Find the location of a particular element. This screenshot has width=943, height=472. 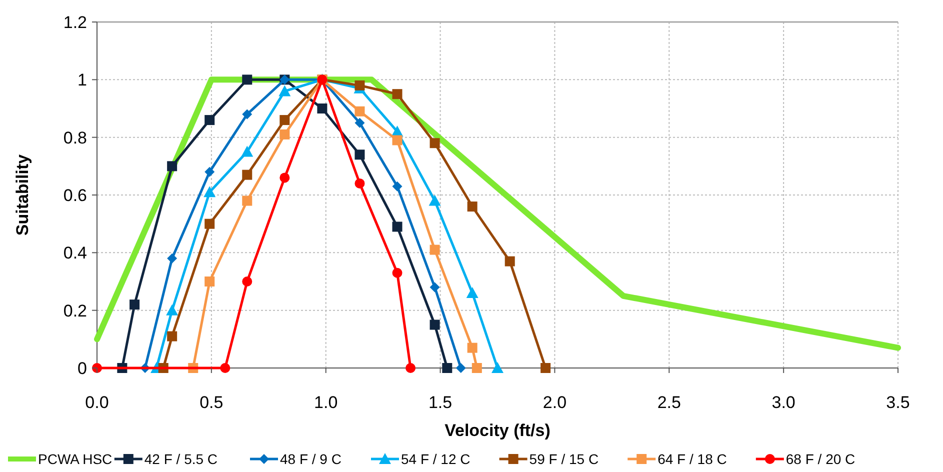

legend-label: 42 F / 5.5 C is located at coordinates (181, 459).